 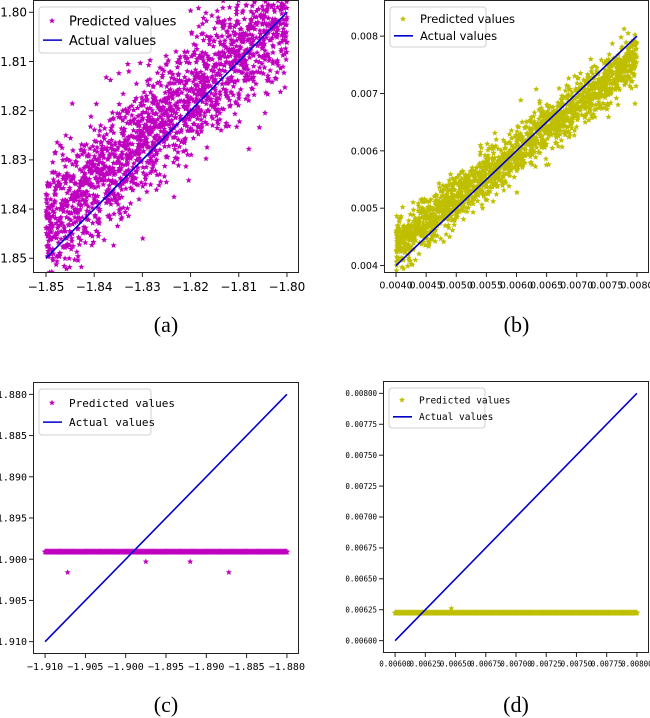 I want to click on x-tick-label: 0.00800, so click(x=635, y=664).